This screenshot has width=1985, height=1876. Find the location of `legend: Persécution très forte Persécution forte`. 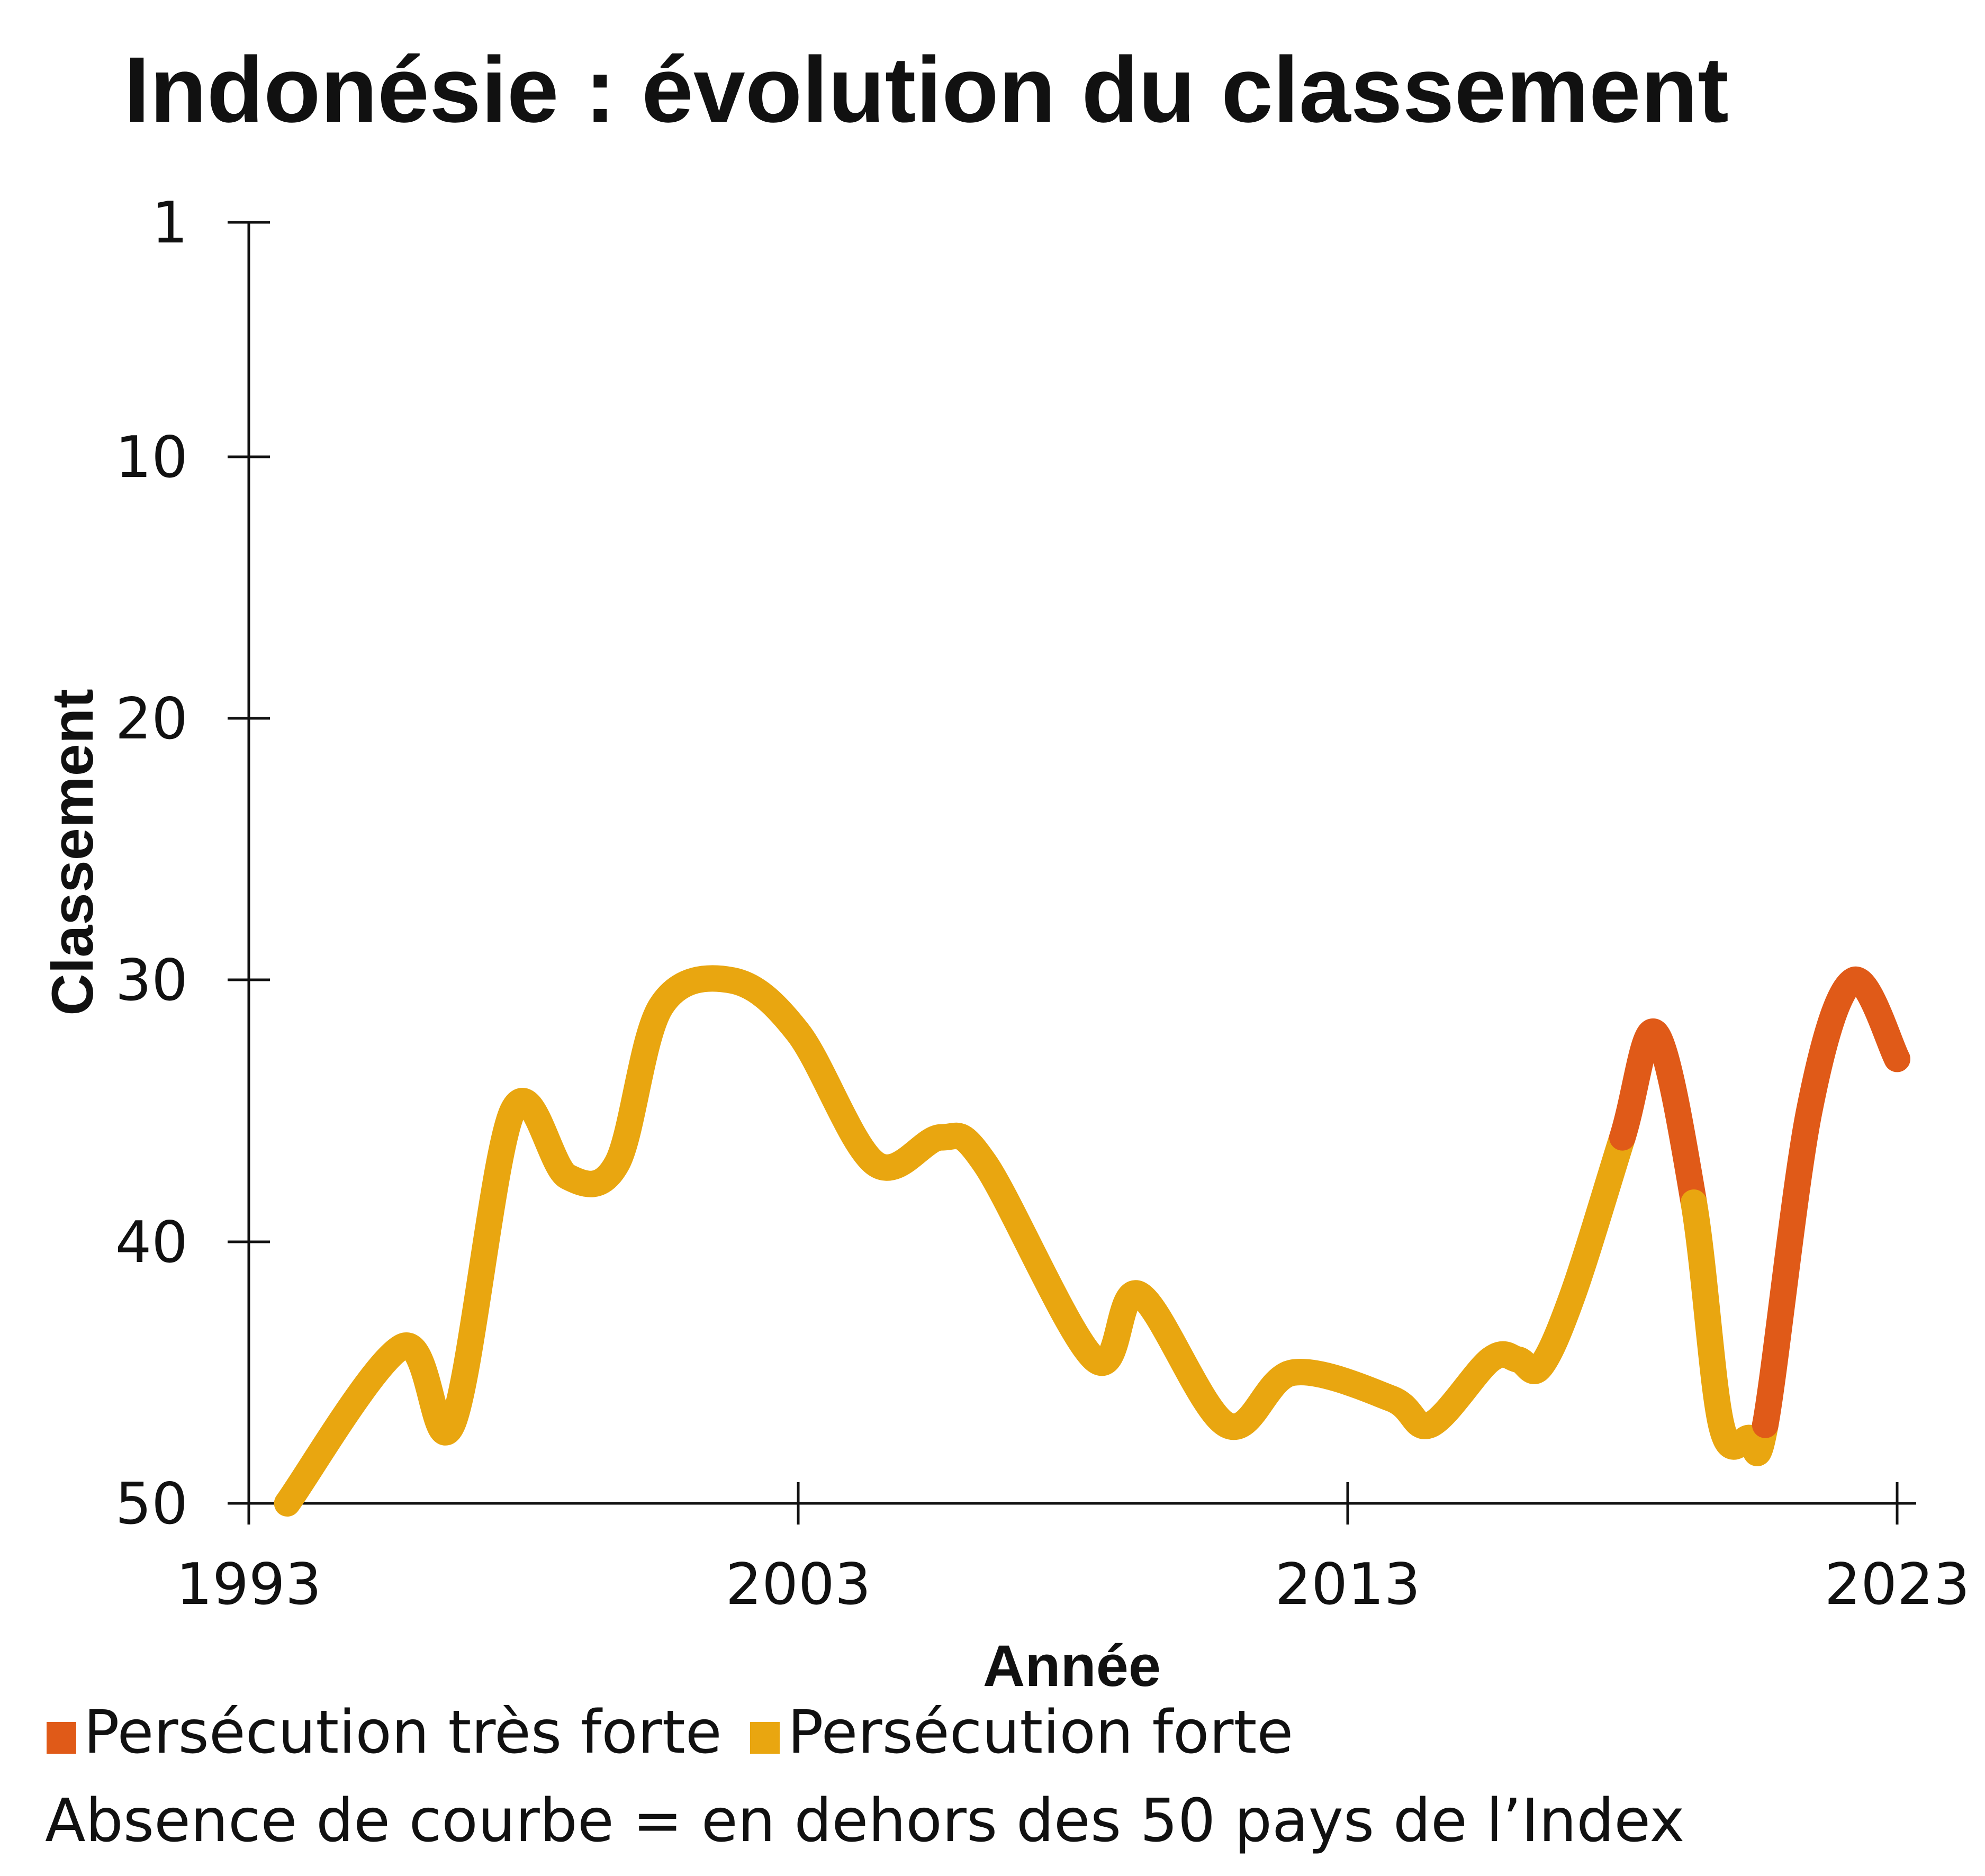

legend: Persécution très forte Persécution forte is located at coordinates (670, 1732).